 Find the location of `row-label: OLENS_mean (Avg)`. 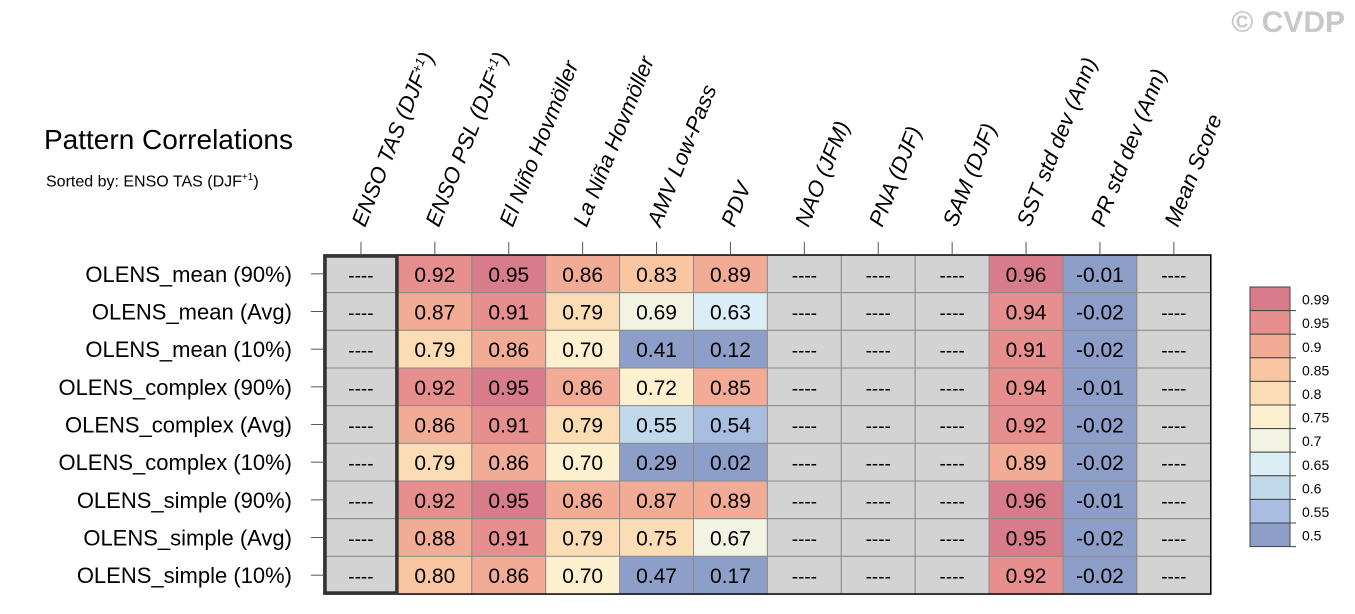

row-label: OLENS_mean (Avg) is located at coordinates (192, 312).